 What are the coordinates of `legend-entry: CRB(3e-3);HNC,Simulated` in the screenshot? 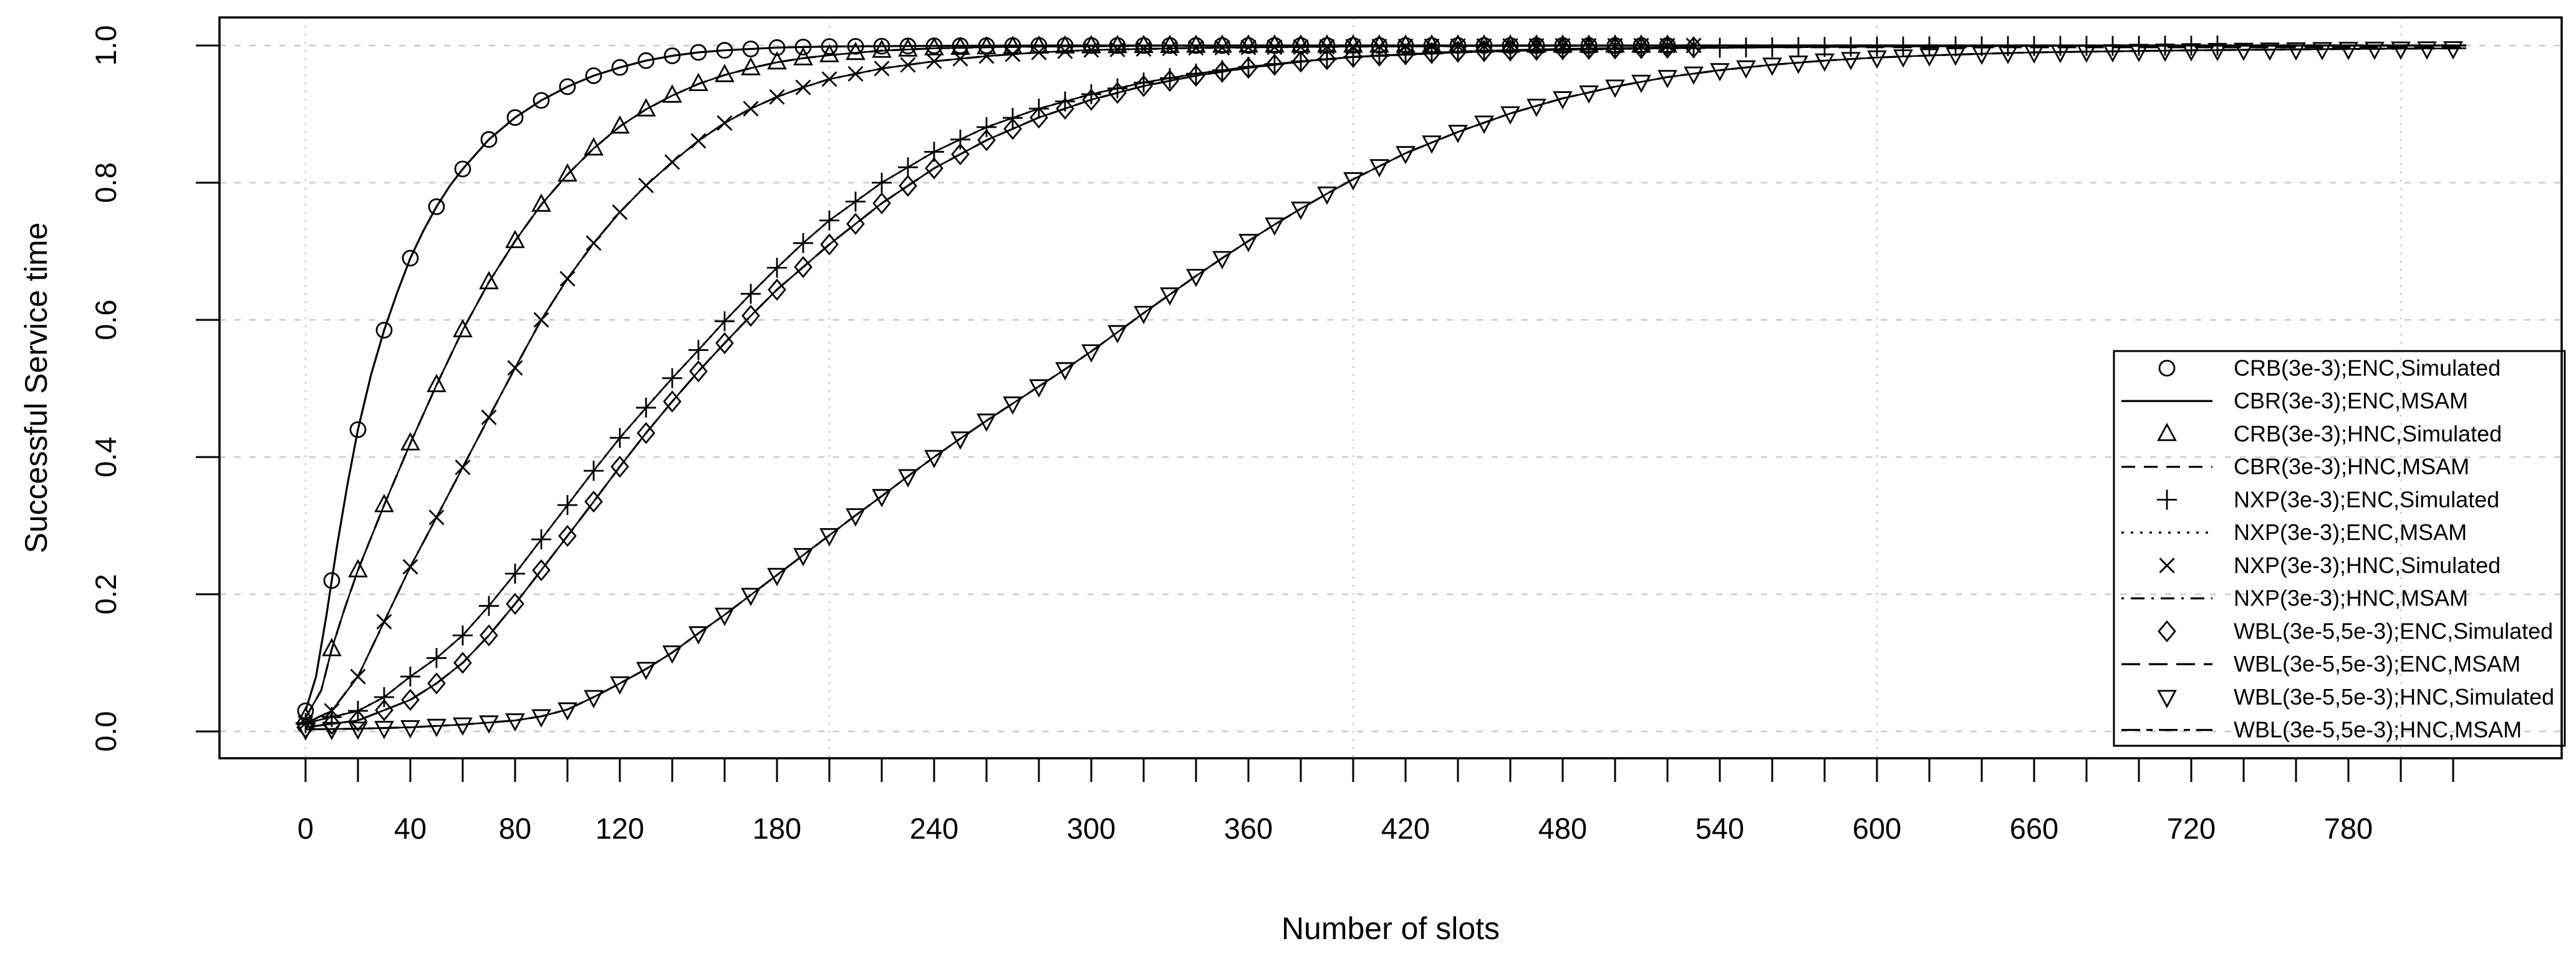 It's located at (2329, 433).